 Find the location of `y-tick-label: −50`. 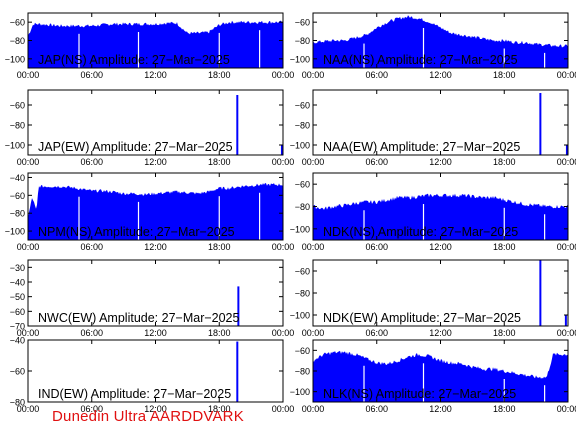

y-tick-label: −50 is located at coordinates (17, 297).